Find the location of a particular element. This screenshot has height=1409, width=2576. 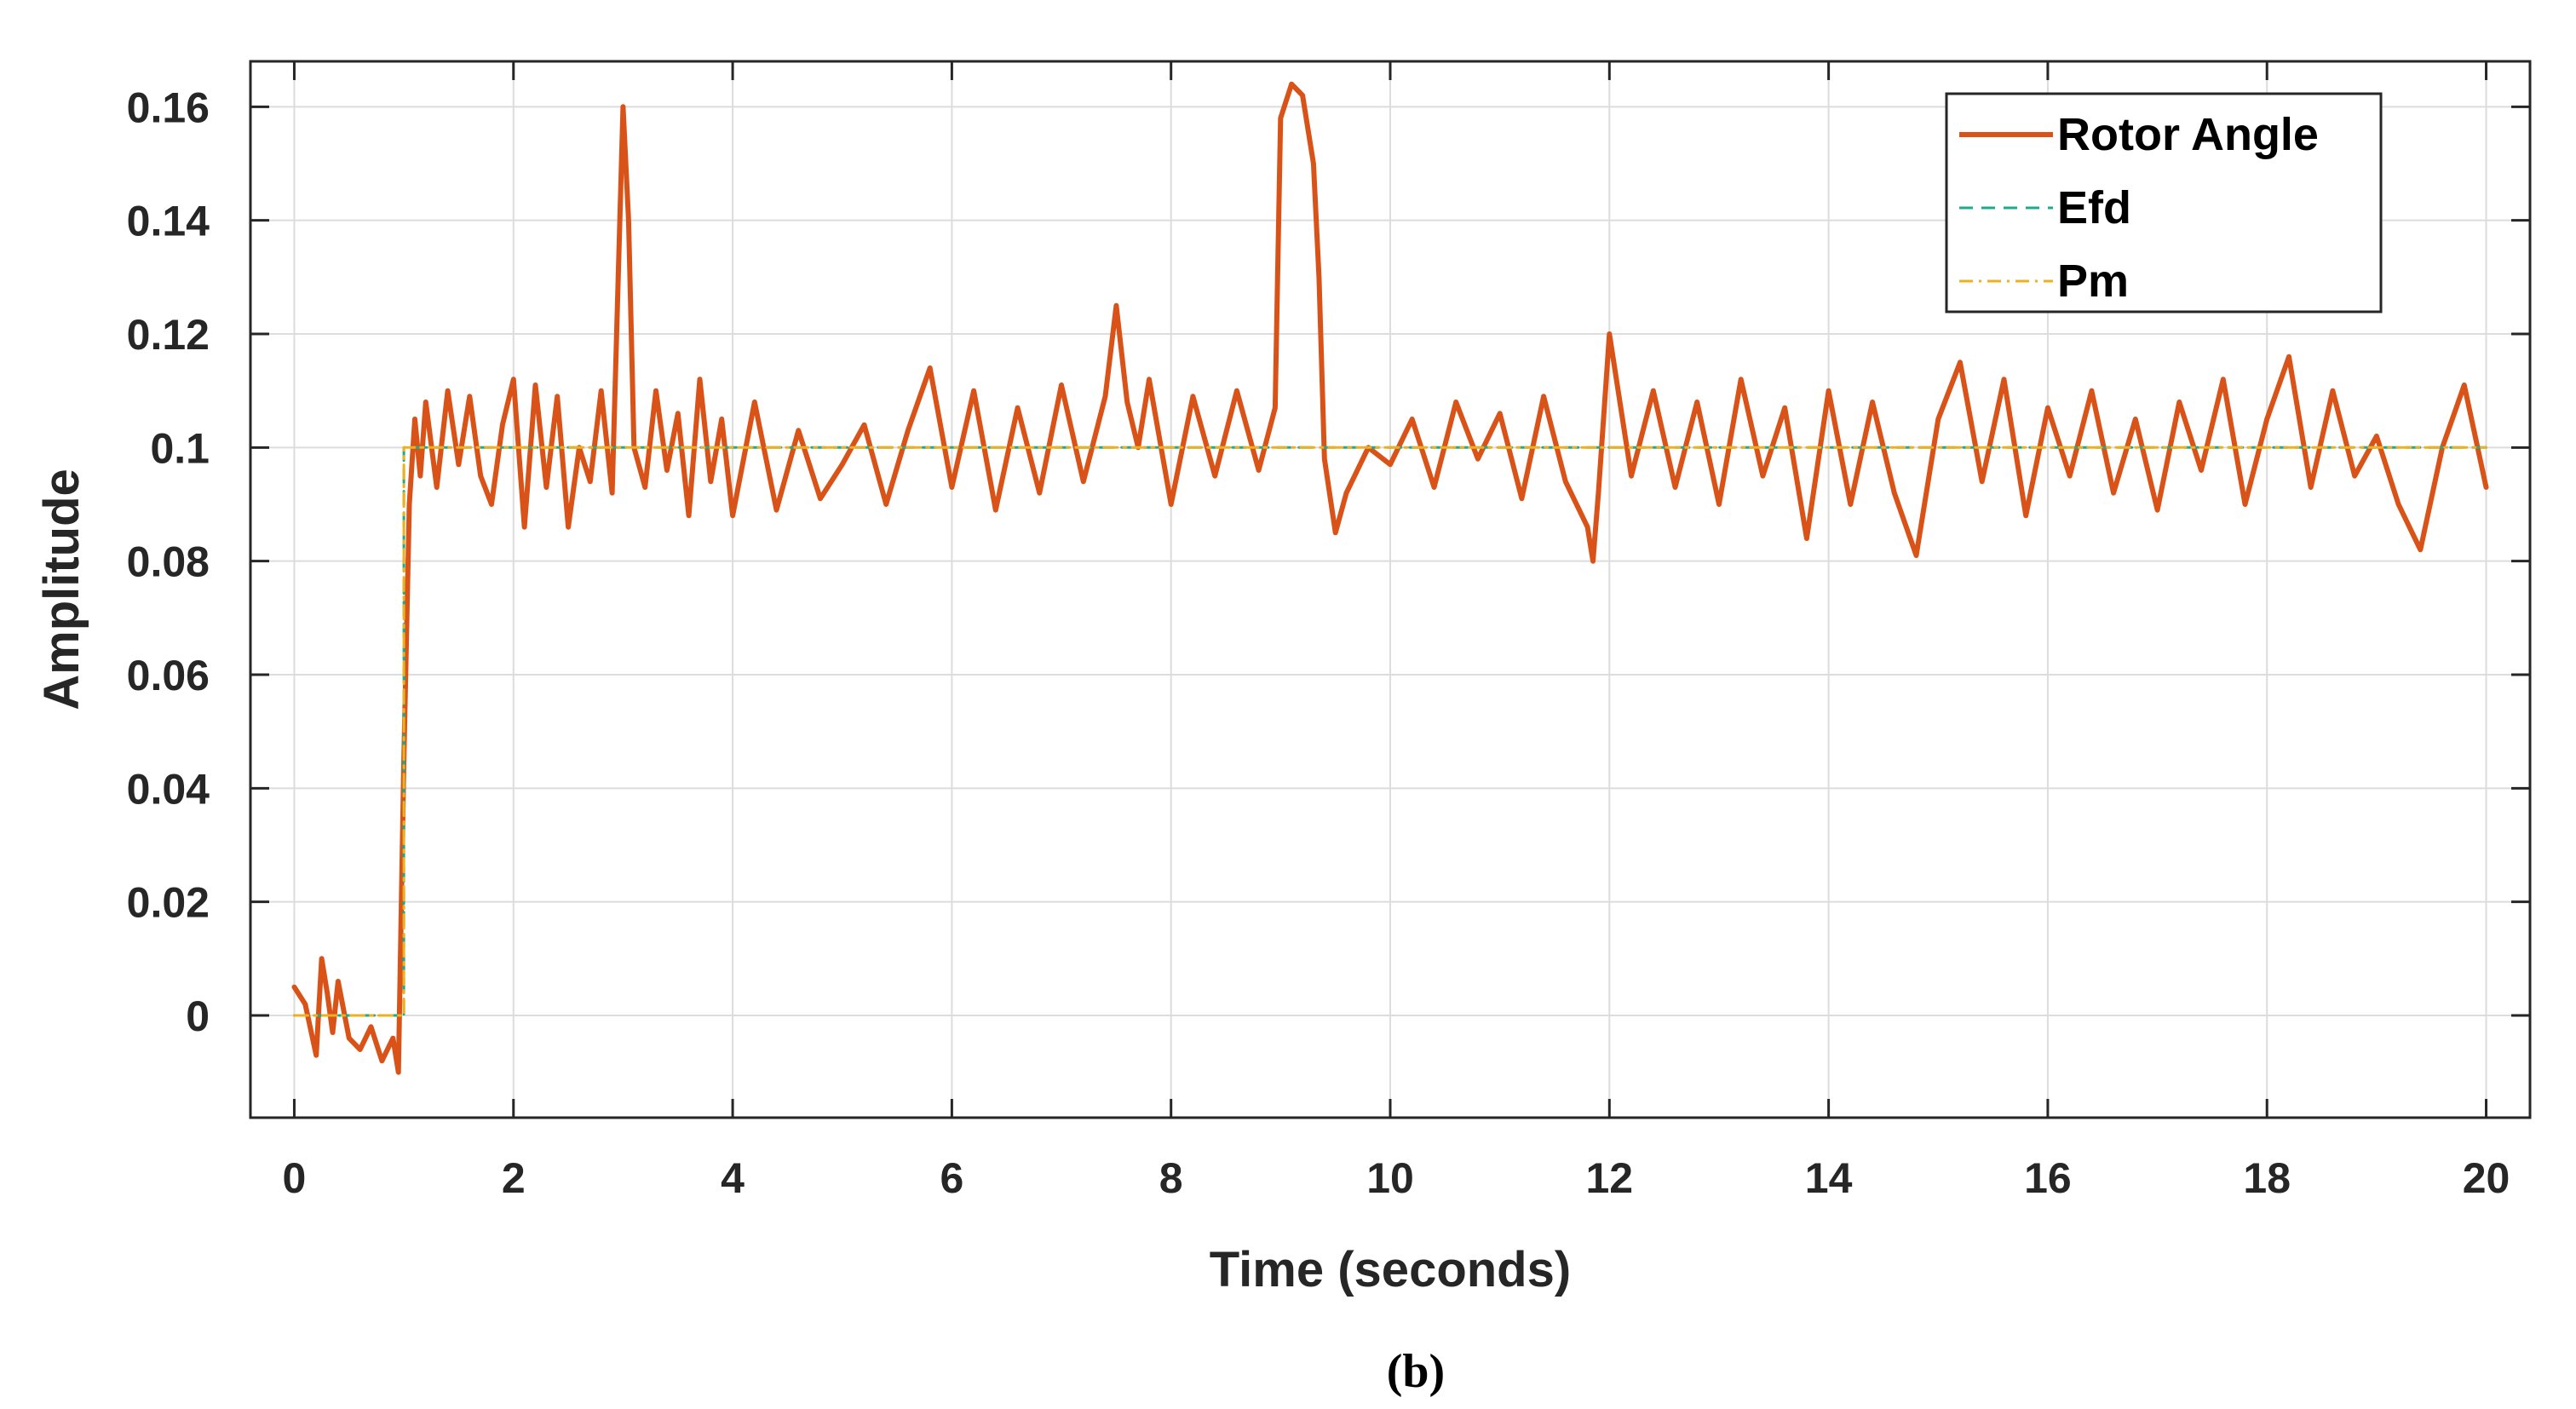

x-tick-label: 0 is located at coordinates (295, 1178).